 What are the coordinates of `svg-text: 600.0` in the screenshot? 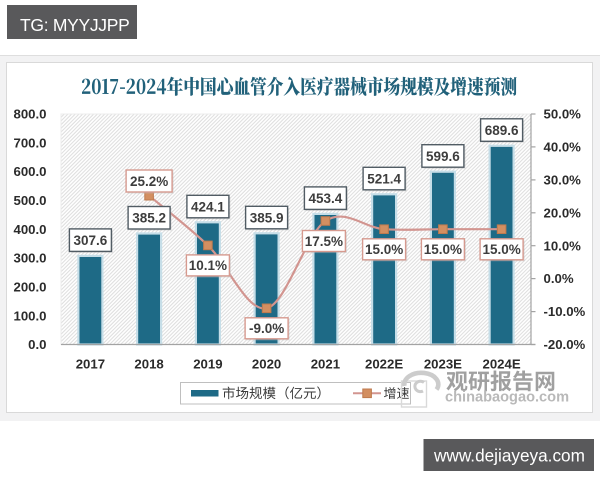 It's located at (29, 171).